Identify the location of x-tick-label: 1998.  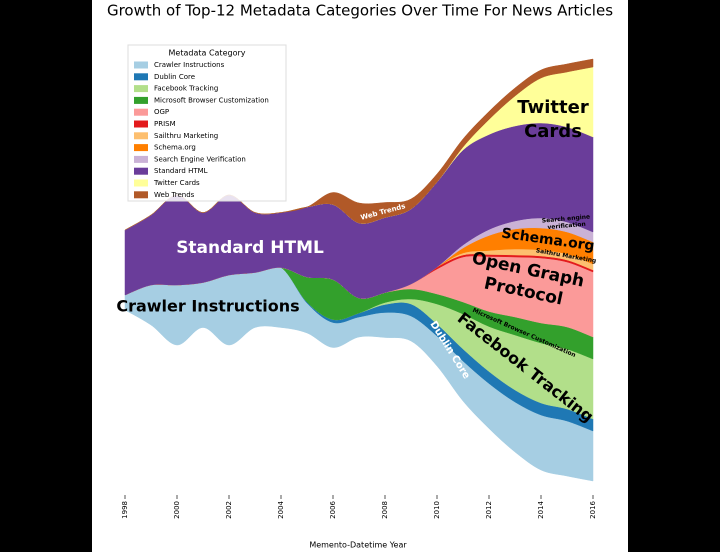
(125, 510).